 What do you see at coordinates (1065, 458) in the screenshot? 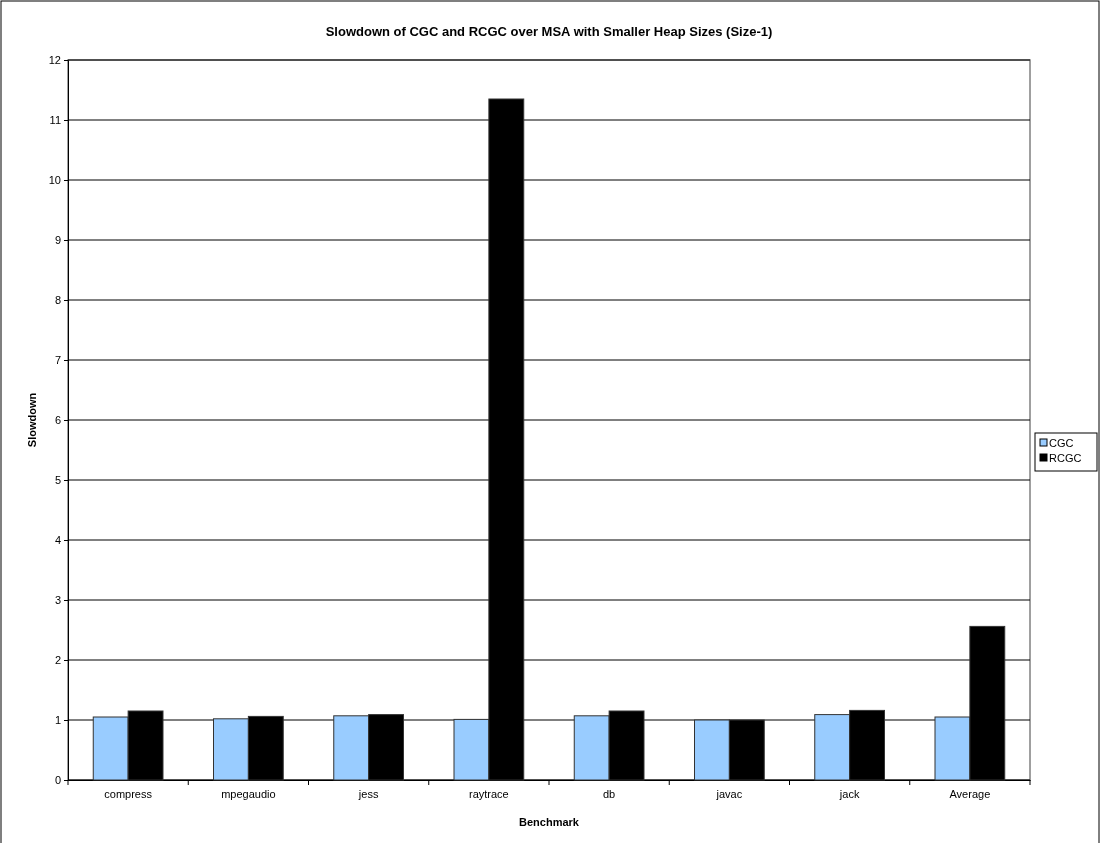
I see `legend-label: RCGC` at bounding box center [1065, 458].